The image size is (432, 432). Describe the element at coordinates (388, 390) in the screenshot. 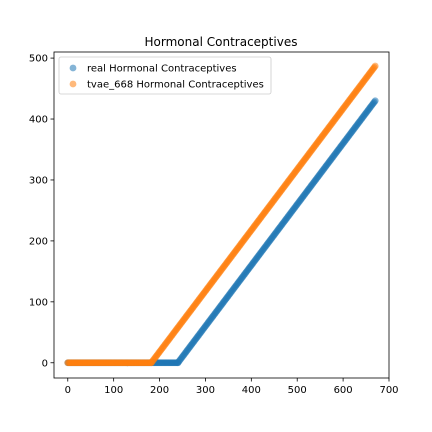

I see `x-tick-label: 700` at that location.